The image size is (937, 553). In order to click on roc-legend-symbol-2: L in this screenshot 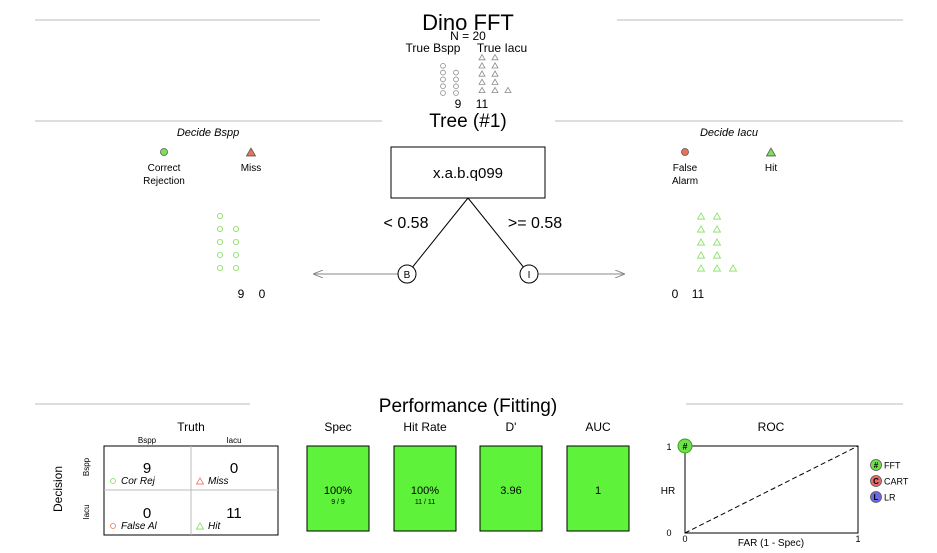, I will do `click(876, 497)`.